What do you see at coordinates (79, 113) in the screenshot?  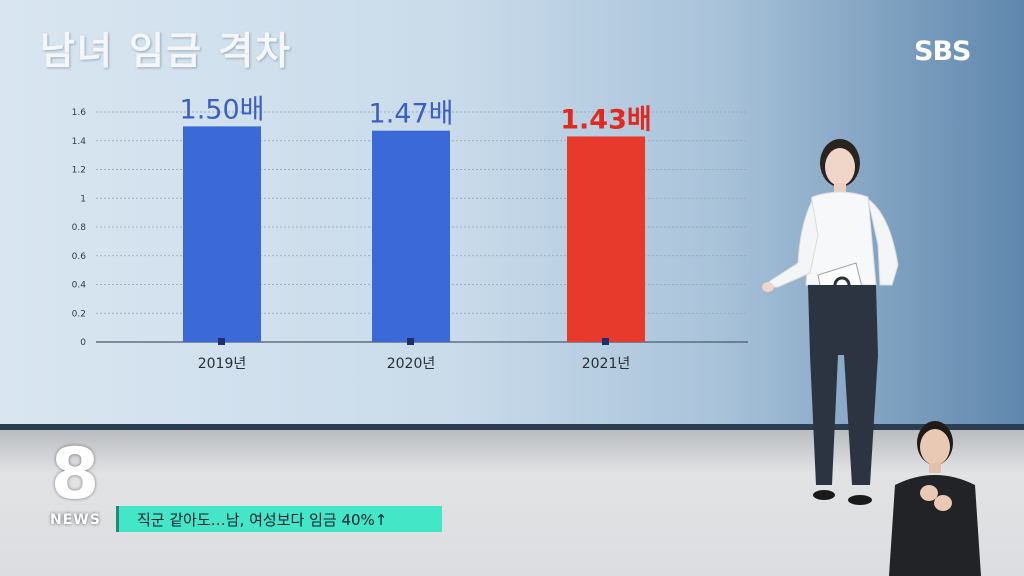 I see `y-tick-label: 1.6` at bounding box center [79, 113].